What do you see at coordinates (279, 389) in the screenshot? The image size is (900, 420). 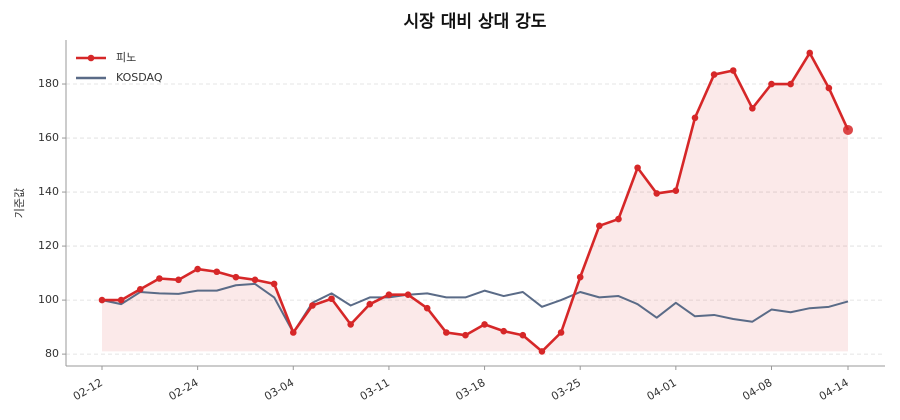 I see `x-tick-label: 03-04` at bounding box center [279, 389].